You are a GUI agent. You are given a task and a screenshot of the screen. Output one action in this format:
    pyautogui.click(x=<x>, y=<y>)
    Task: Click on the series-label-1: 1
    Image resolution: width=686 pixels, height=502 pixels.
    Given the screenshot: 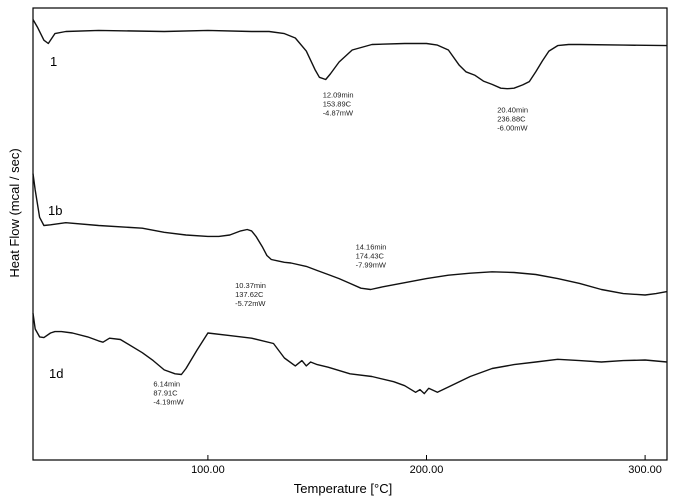 What is the action you would take?
    pyautogui.click(x=53, y=61)
    